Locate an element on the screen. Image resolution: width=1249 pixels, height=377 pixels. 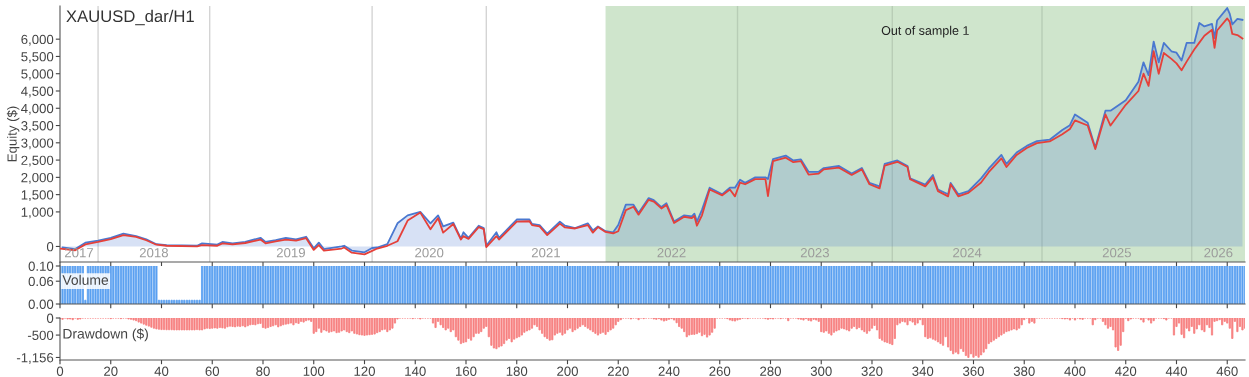
y-tick-label: -1,156 is located at coordinates (35, 358).